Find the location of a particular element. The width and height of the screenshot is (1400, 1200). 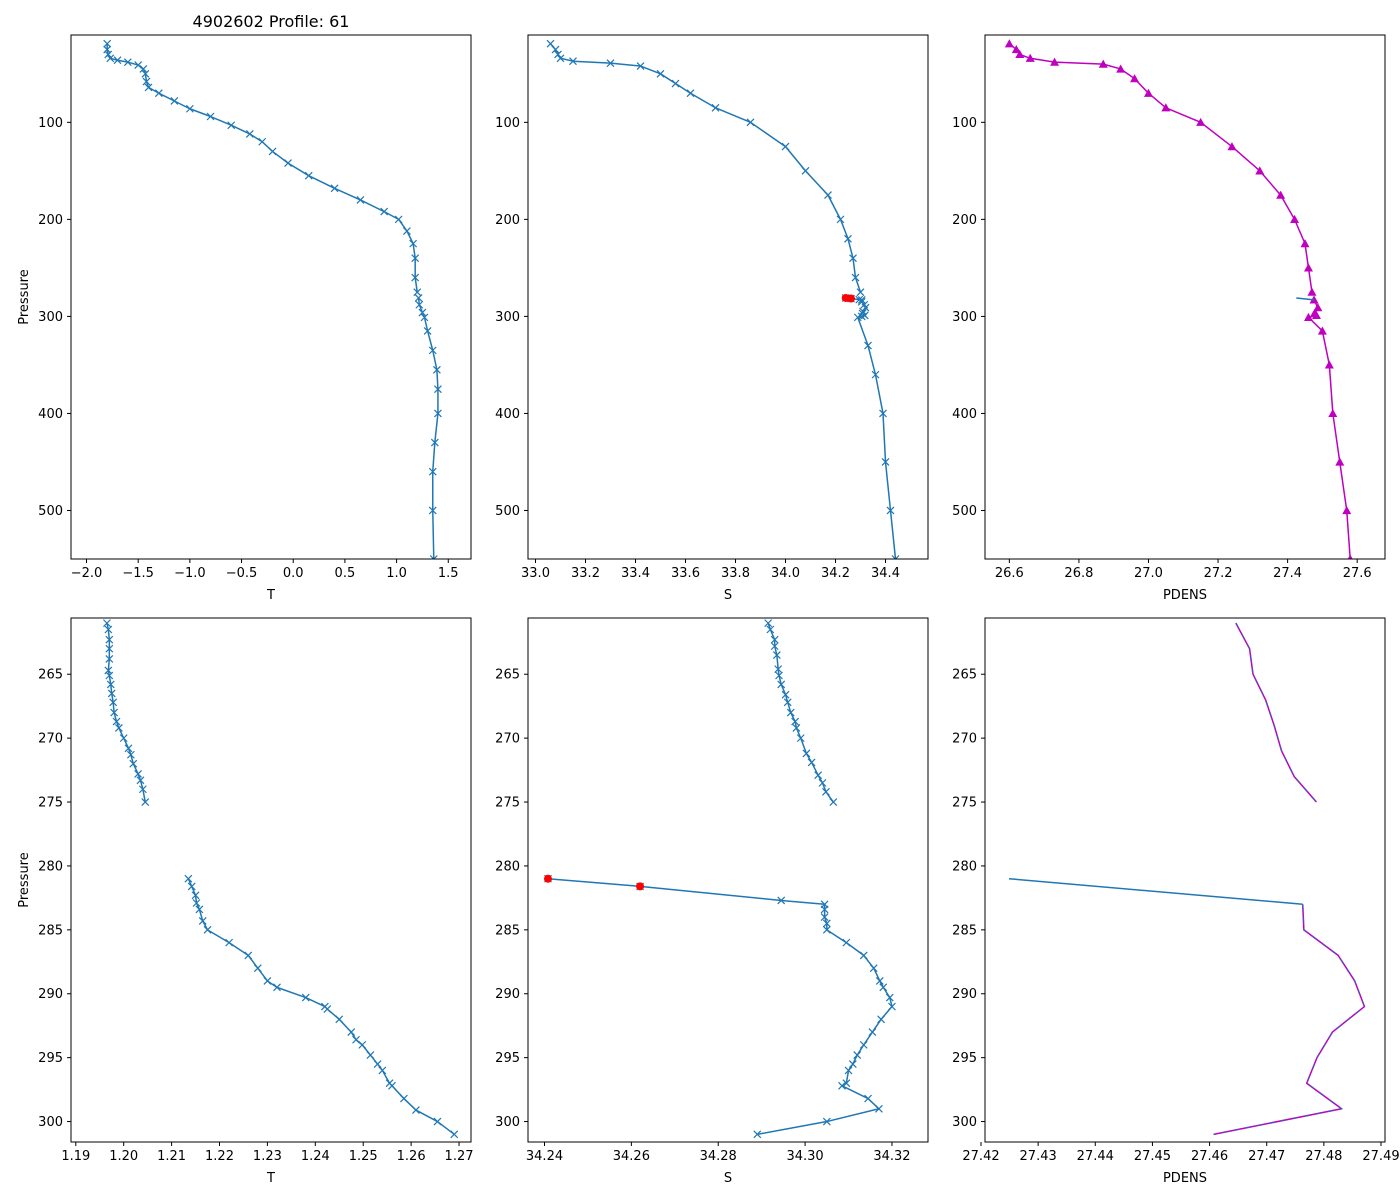

x-axis-label: T is located at coordinates (270, 1178).